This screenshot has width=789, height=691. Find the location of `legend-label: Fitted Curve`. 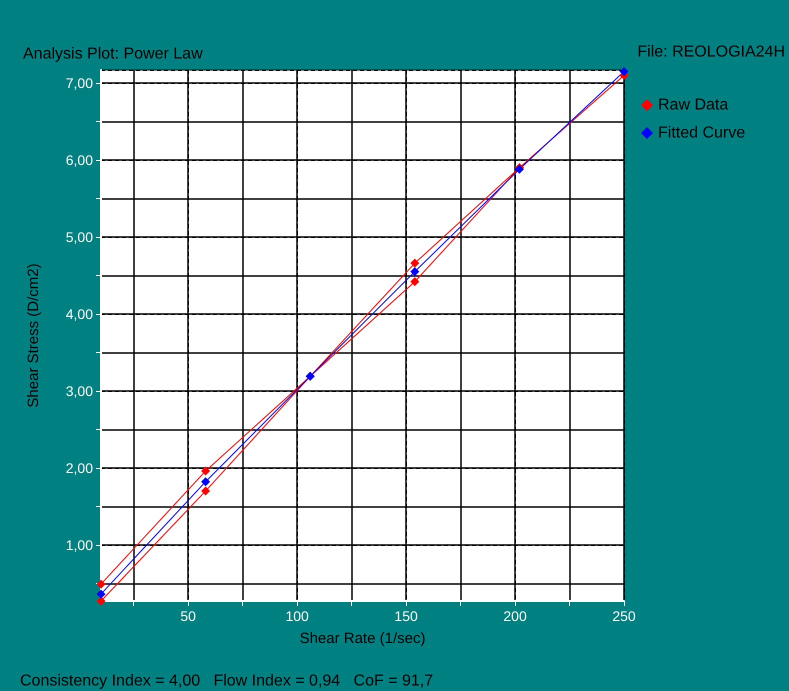

legend-label: Fitted Curve is located at coordinates (702, 133).